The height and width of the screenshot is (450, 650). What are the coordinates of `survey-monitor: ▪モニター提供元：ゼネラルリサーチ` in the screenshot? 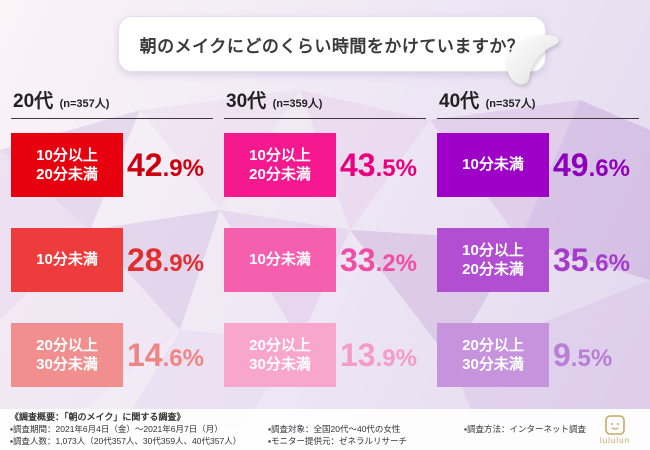 It's located at (338, 440).